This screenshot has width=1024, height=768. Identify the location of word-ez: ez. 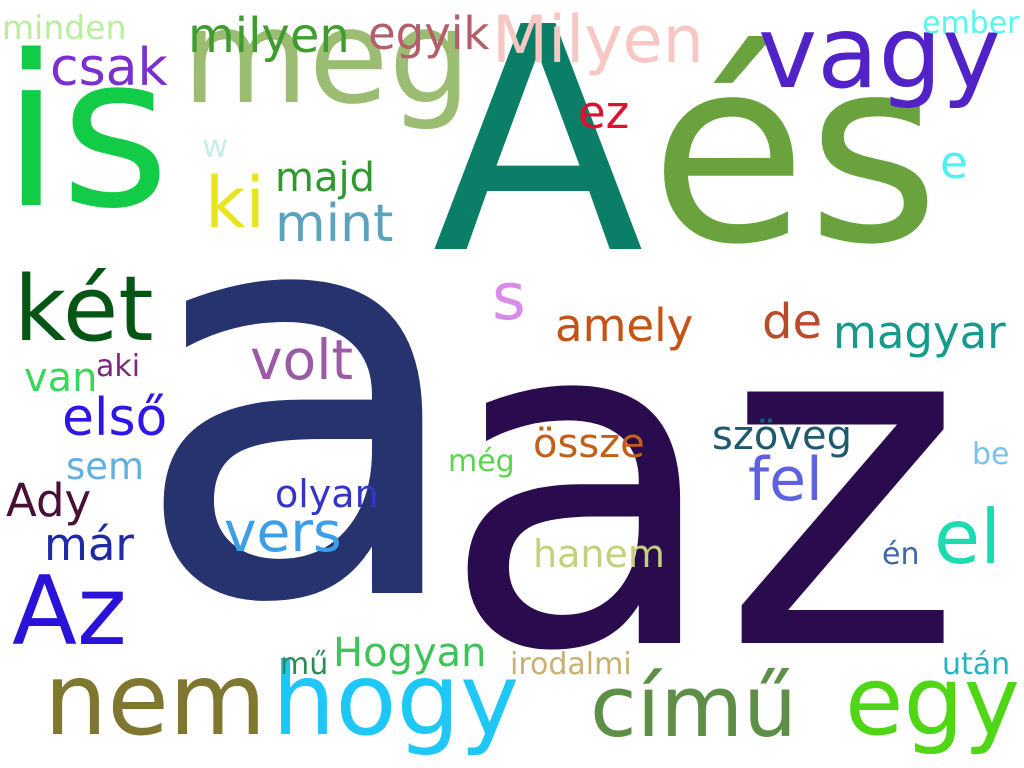
(604, 112).